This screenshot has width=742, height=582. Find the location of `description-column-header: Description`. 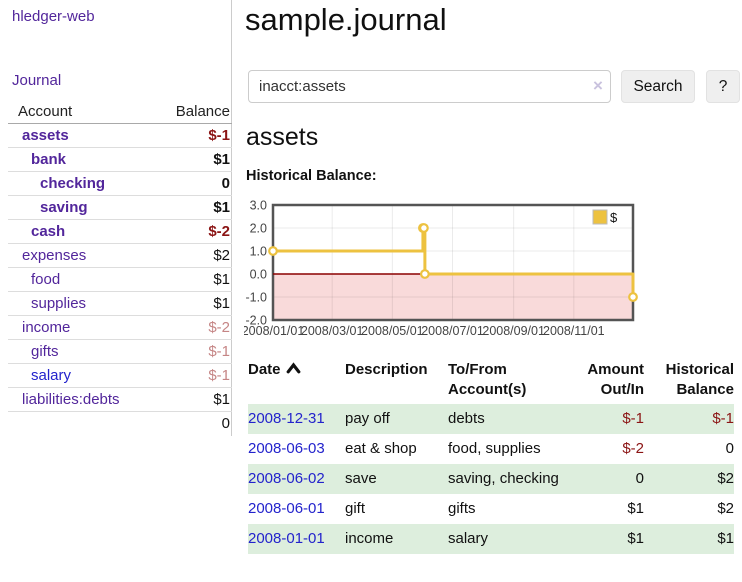

description-column-header: Description is located at coordinates (386, 369).